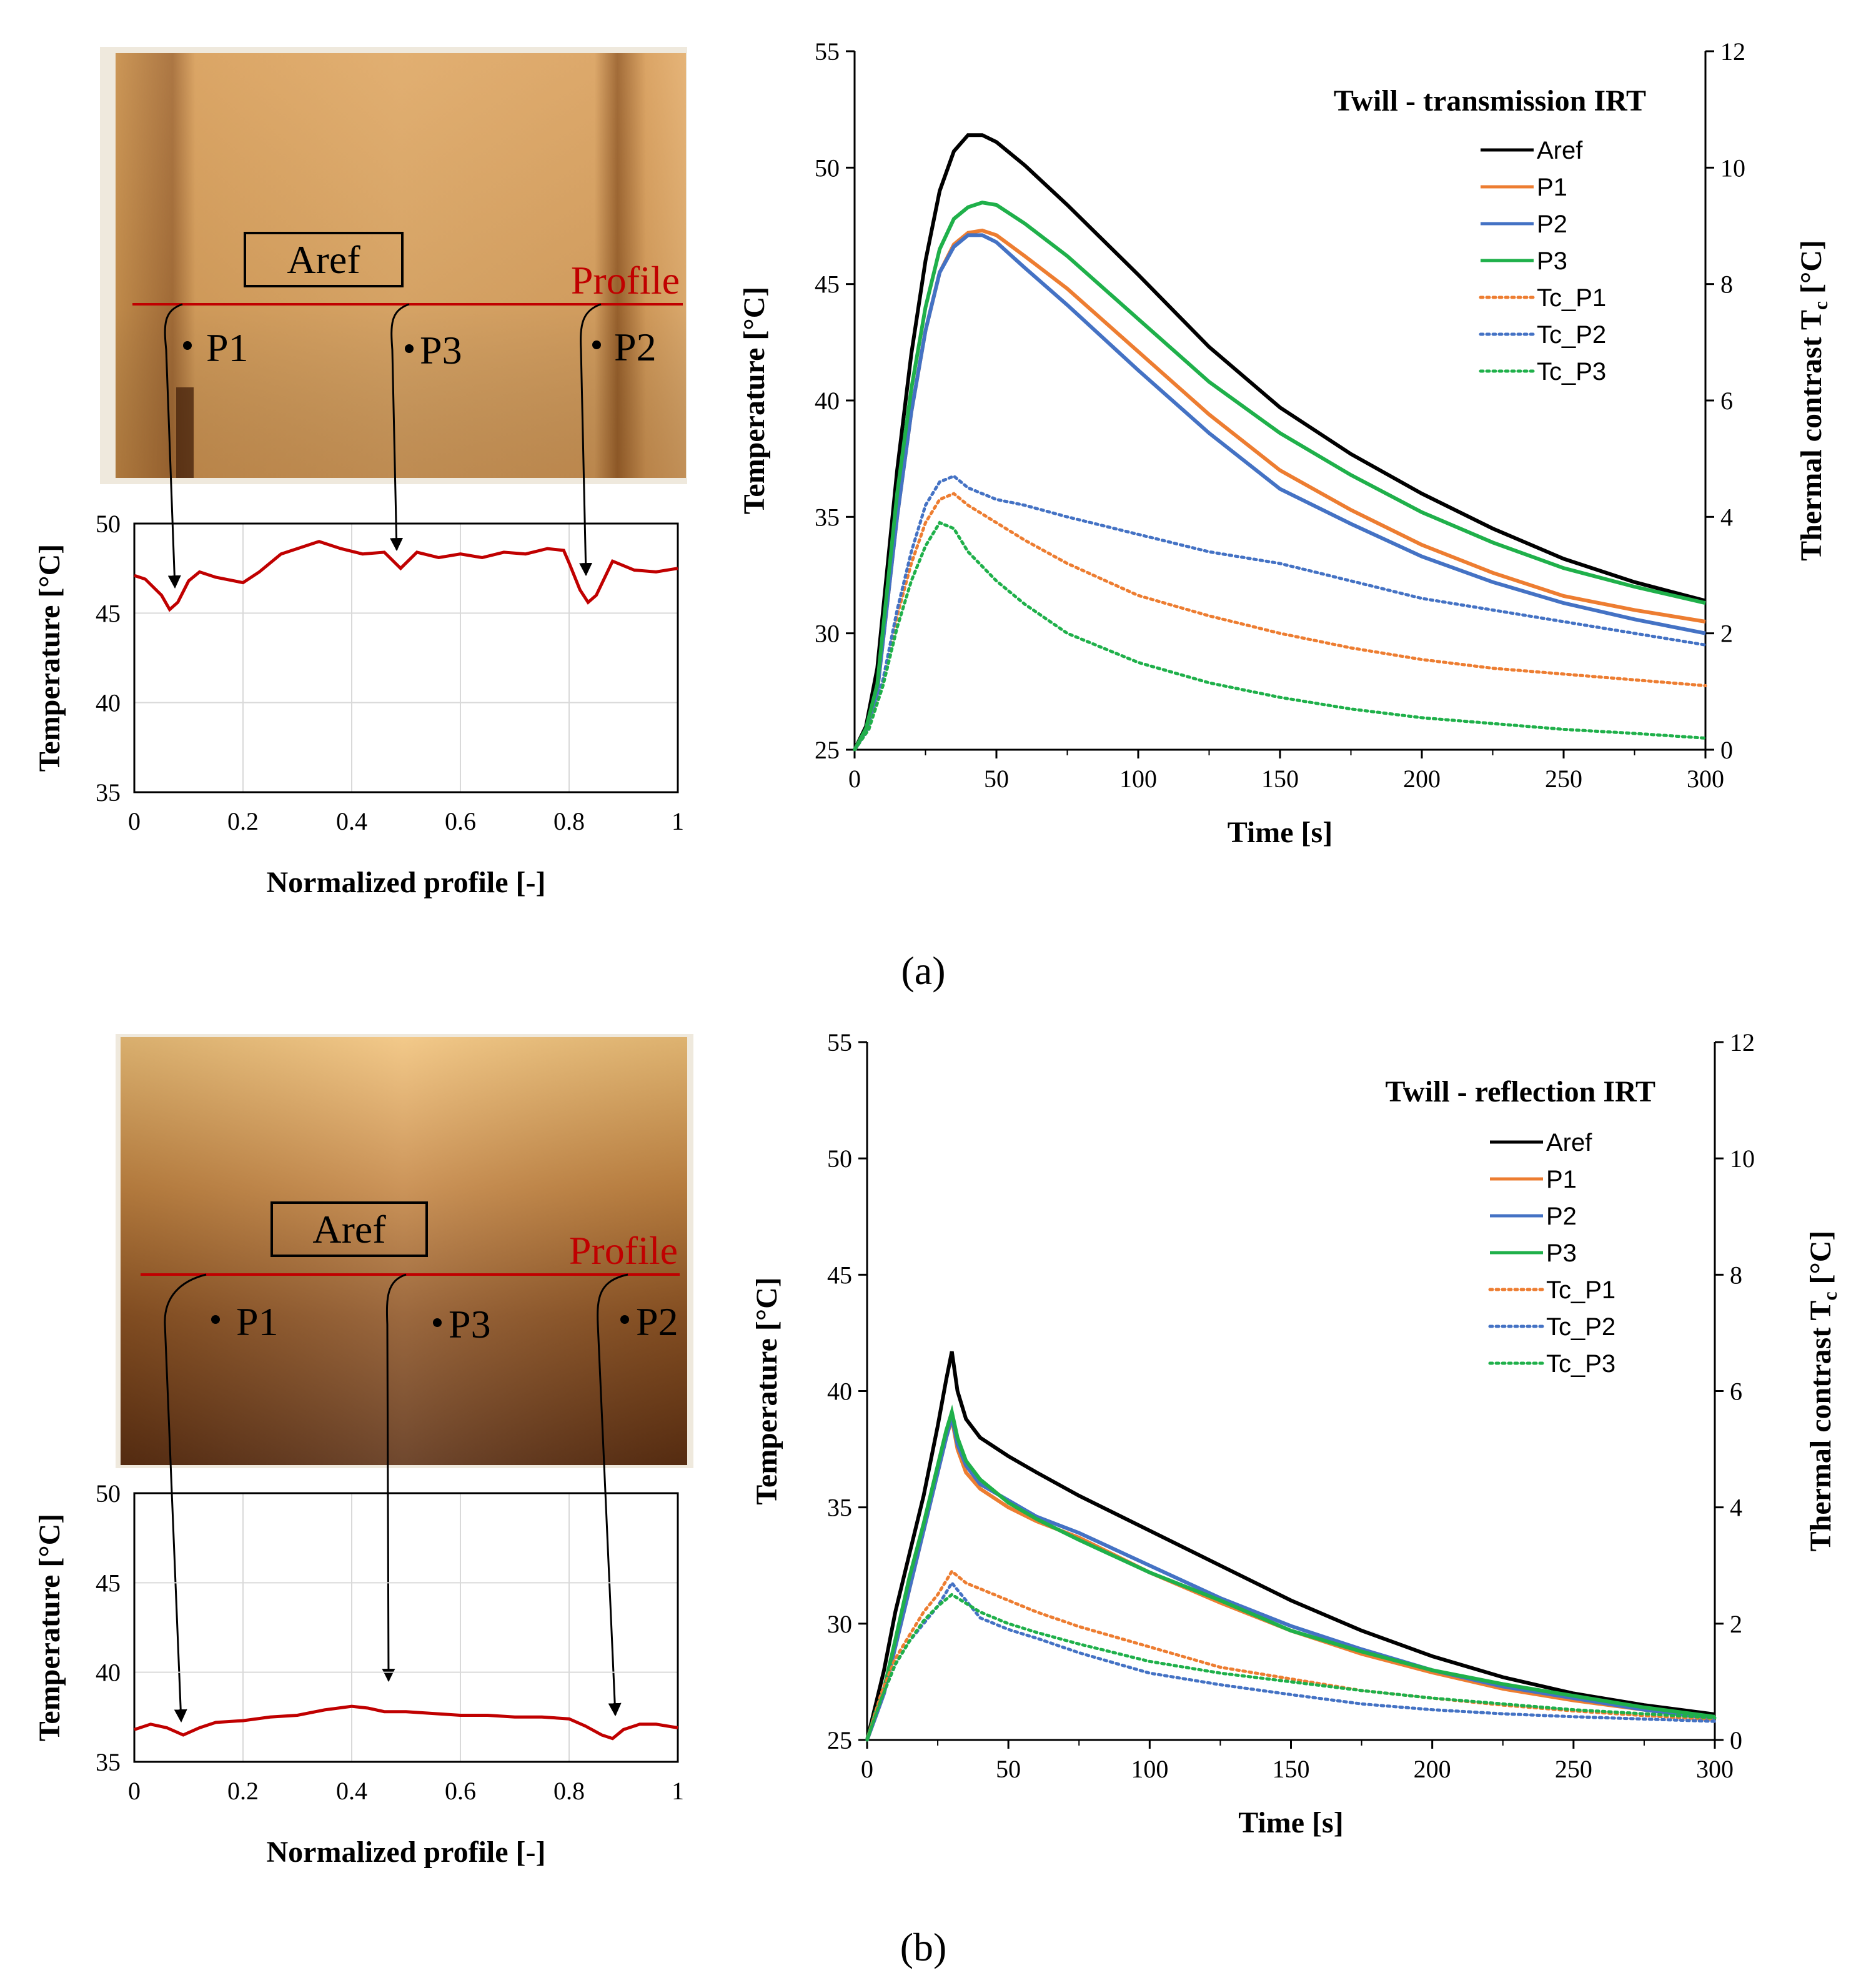 Image resolution: width=1851 pixels, height=1988 pixels. I want to click on profile-label-a: Profile, so click(625, 280).